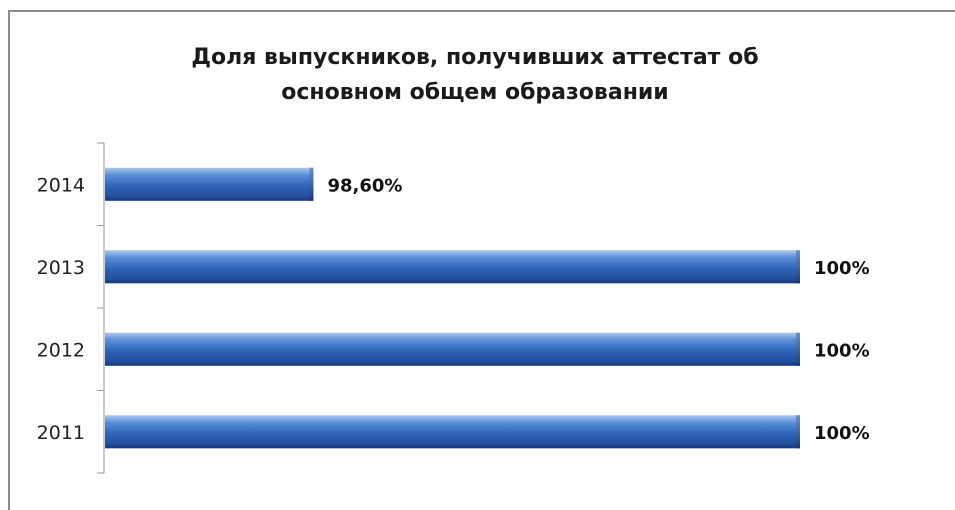 This screenshot has width=955, height=510. I want to click on bar-end-cap-2012, so click(798, 349).